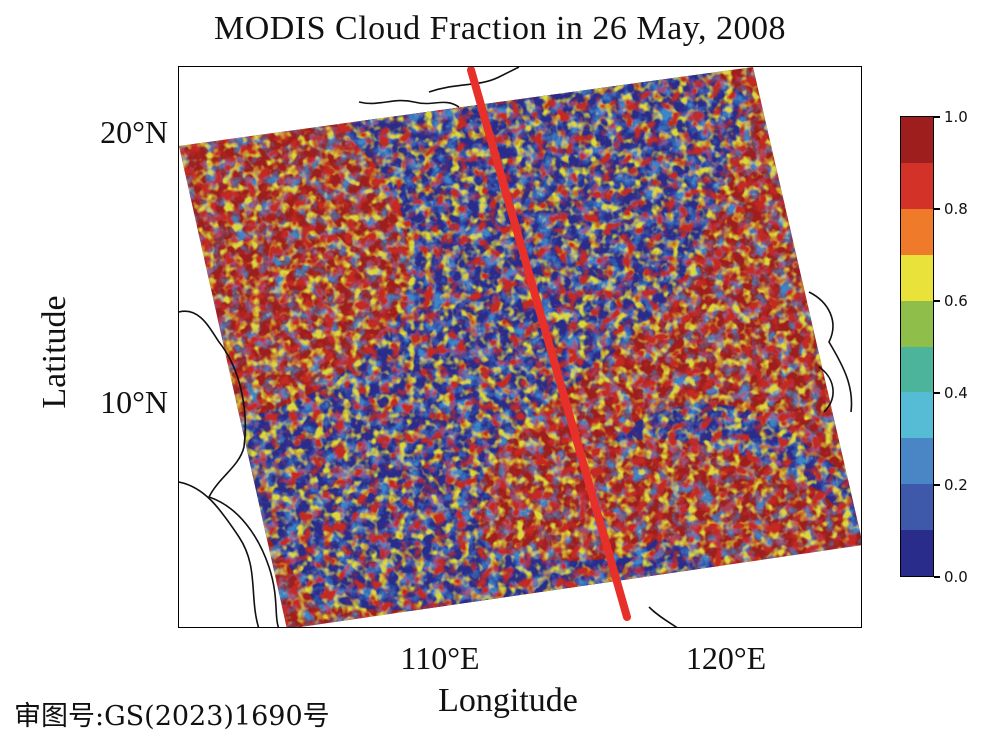 Image resolution: width=1000 pixels, height=740 pixels. What do you see at coordinates (508, 700) in the screenshot?
I see `x-axis-label: Longitude` at bounding box center [508, 700].